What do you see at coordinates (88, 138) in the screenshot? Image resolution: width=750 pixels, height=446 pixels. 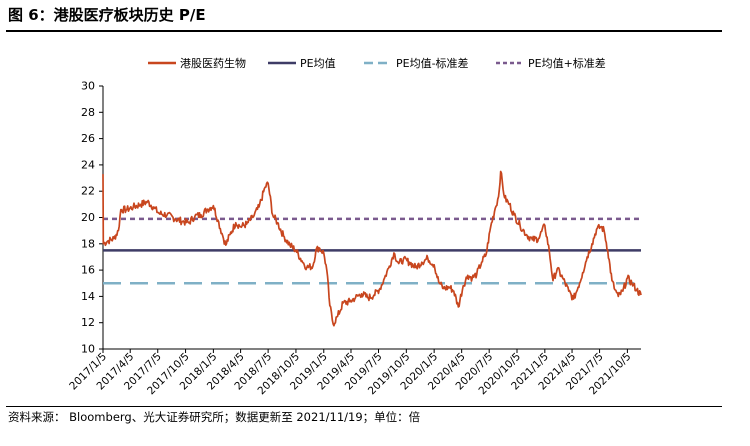 I see `y-tick-label: 26` at bounding box center [88, 138].